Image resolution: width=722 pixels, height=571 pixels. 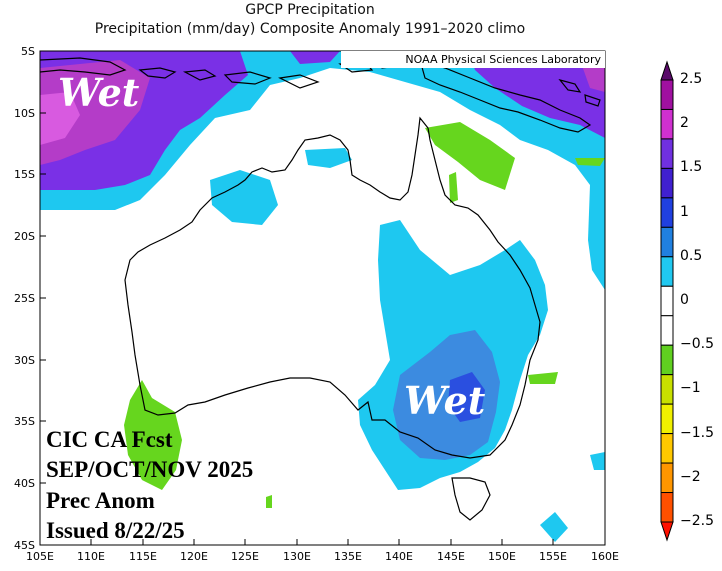 I want to click on colorbar-label: 1.5, so click(x=691, y=167).